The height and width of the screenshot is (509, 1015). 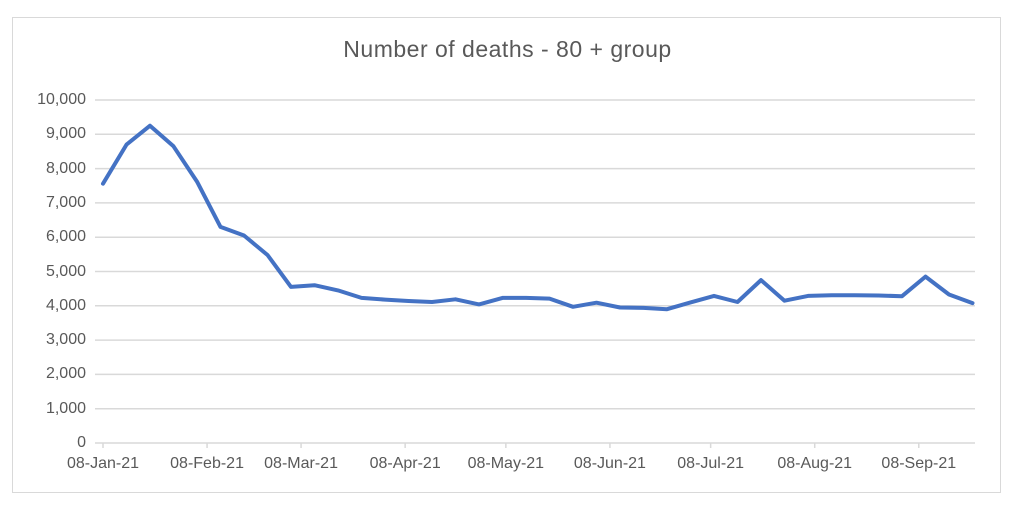 What do you see at coordinates (919, 463) in the screenshot?
I see `x-tick-label: 08-Sep-21` at bounding box center [919, 463].